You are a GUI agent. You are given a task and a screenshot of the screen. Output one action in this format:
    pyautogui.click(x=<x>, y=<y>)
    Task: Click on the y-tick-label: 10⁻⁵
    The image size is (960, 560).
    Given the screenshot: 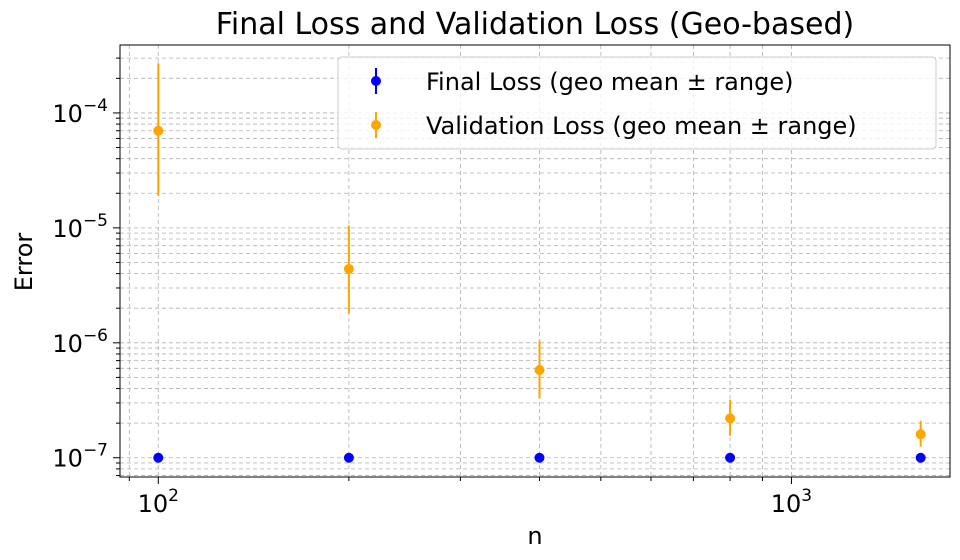 What is the action you would take?
    pyautogui.click(x=80, y=227)
    